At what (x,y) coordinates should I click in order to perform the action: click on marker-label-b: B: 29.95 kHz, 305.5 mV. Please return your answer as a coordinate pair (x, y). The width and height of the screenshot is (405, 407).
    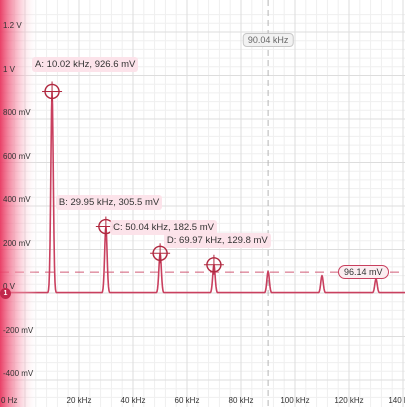
    Looking at the image, I should click on (109, 202).